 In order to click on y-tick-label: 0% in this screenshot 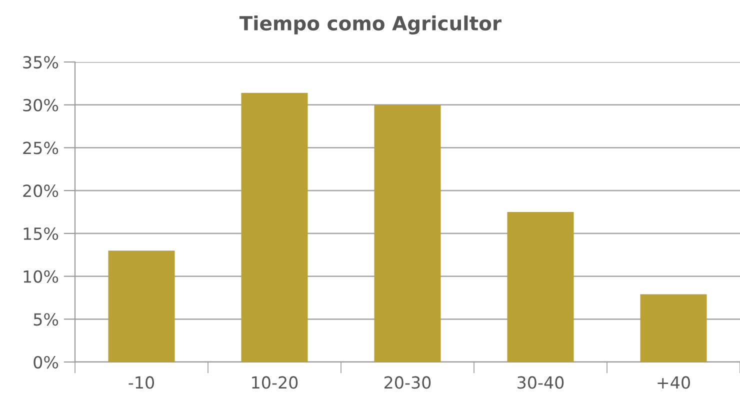, I will do `click(46, 362)`.